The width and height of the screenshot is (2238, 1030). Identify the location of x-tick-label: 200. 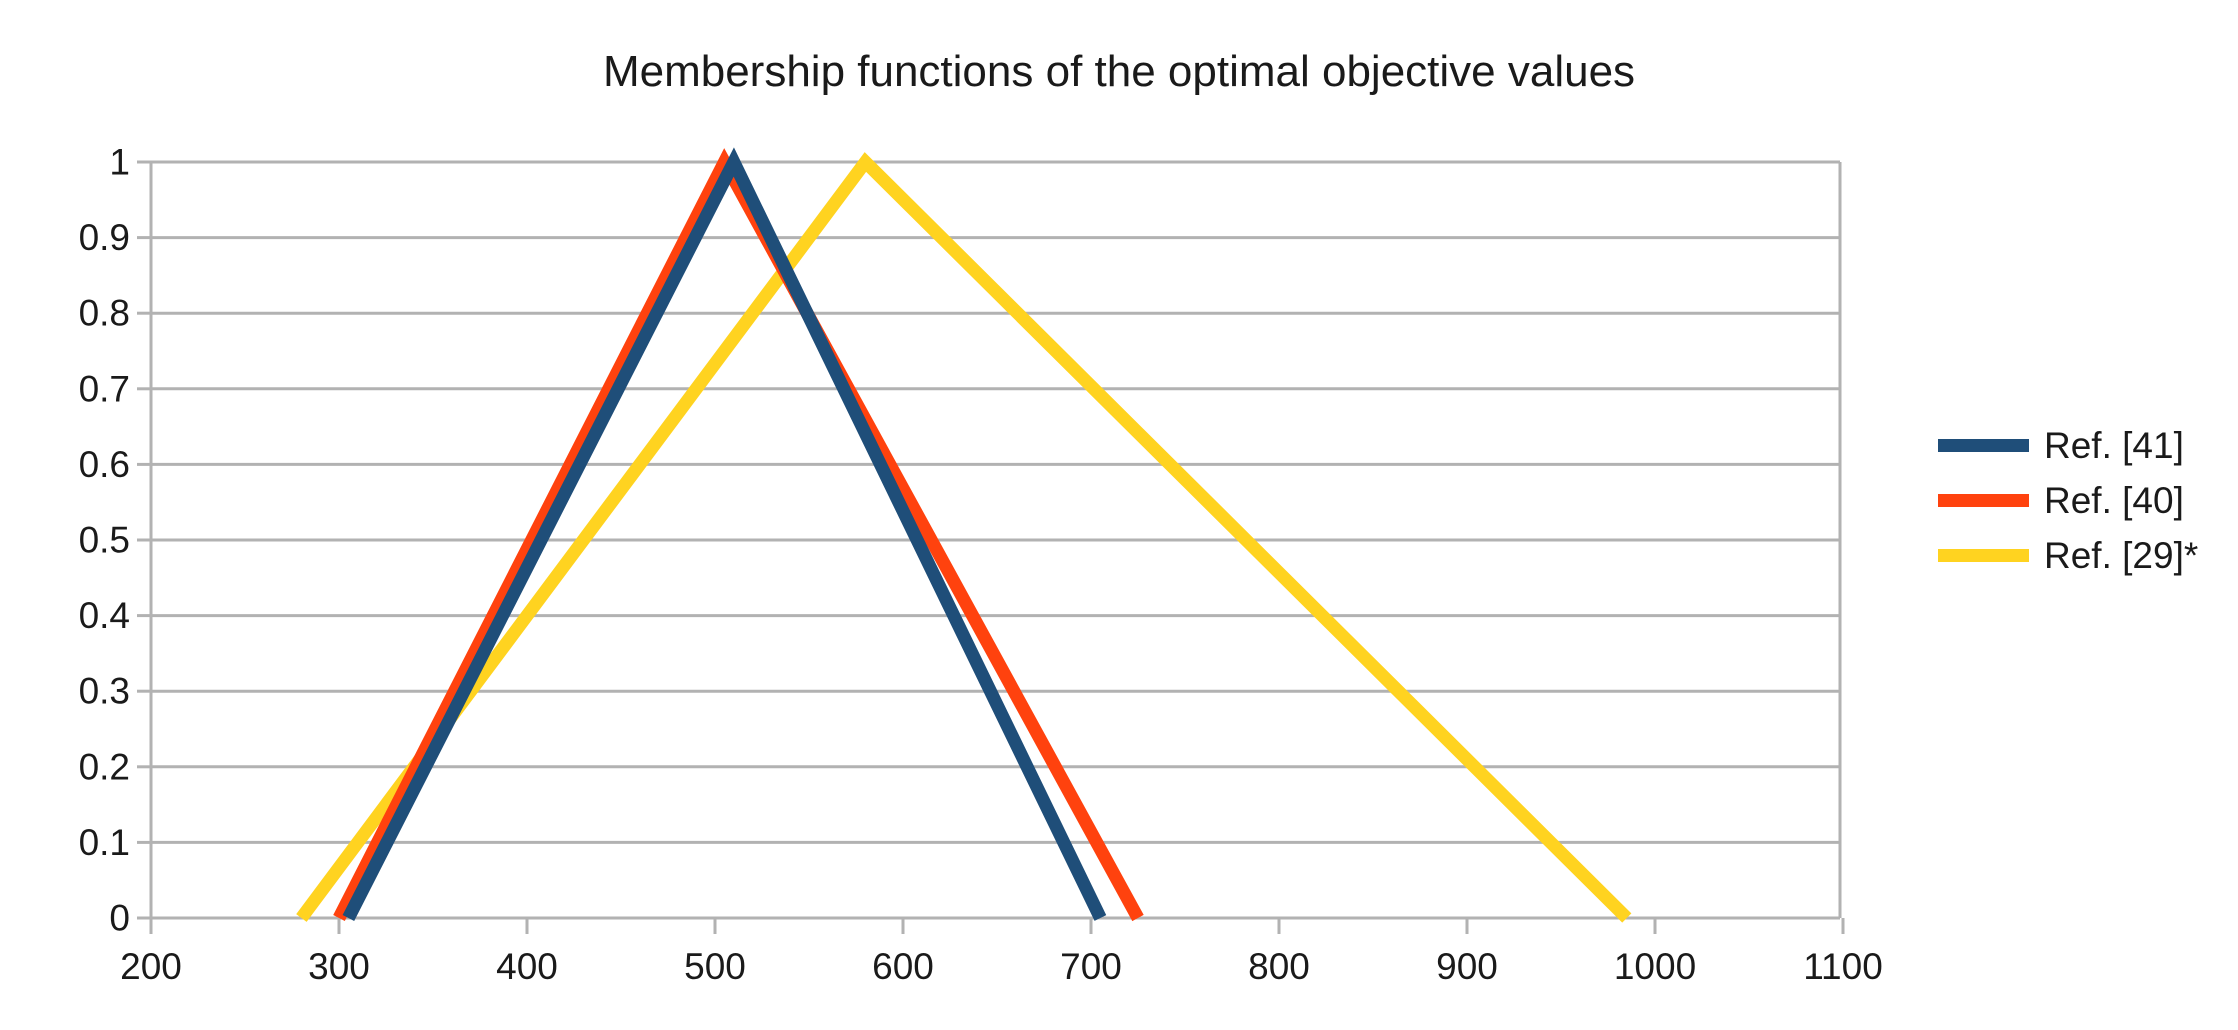
(151, 966).